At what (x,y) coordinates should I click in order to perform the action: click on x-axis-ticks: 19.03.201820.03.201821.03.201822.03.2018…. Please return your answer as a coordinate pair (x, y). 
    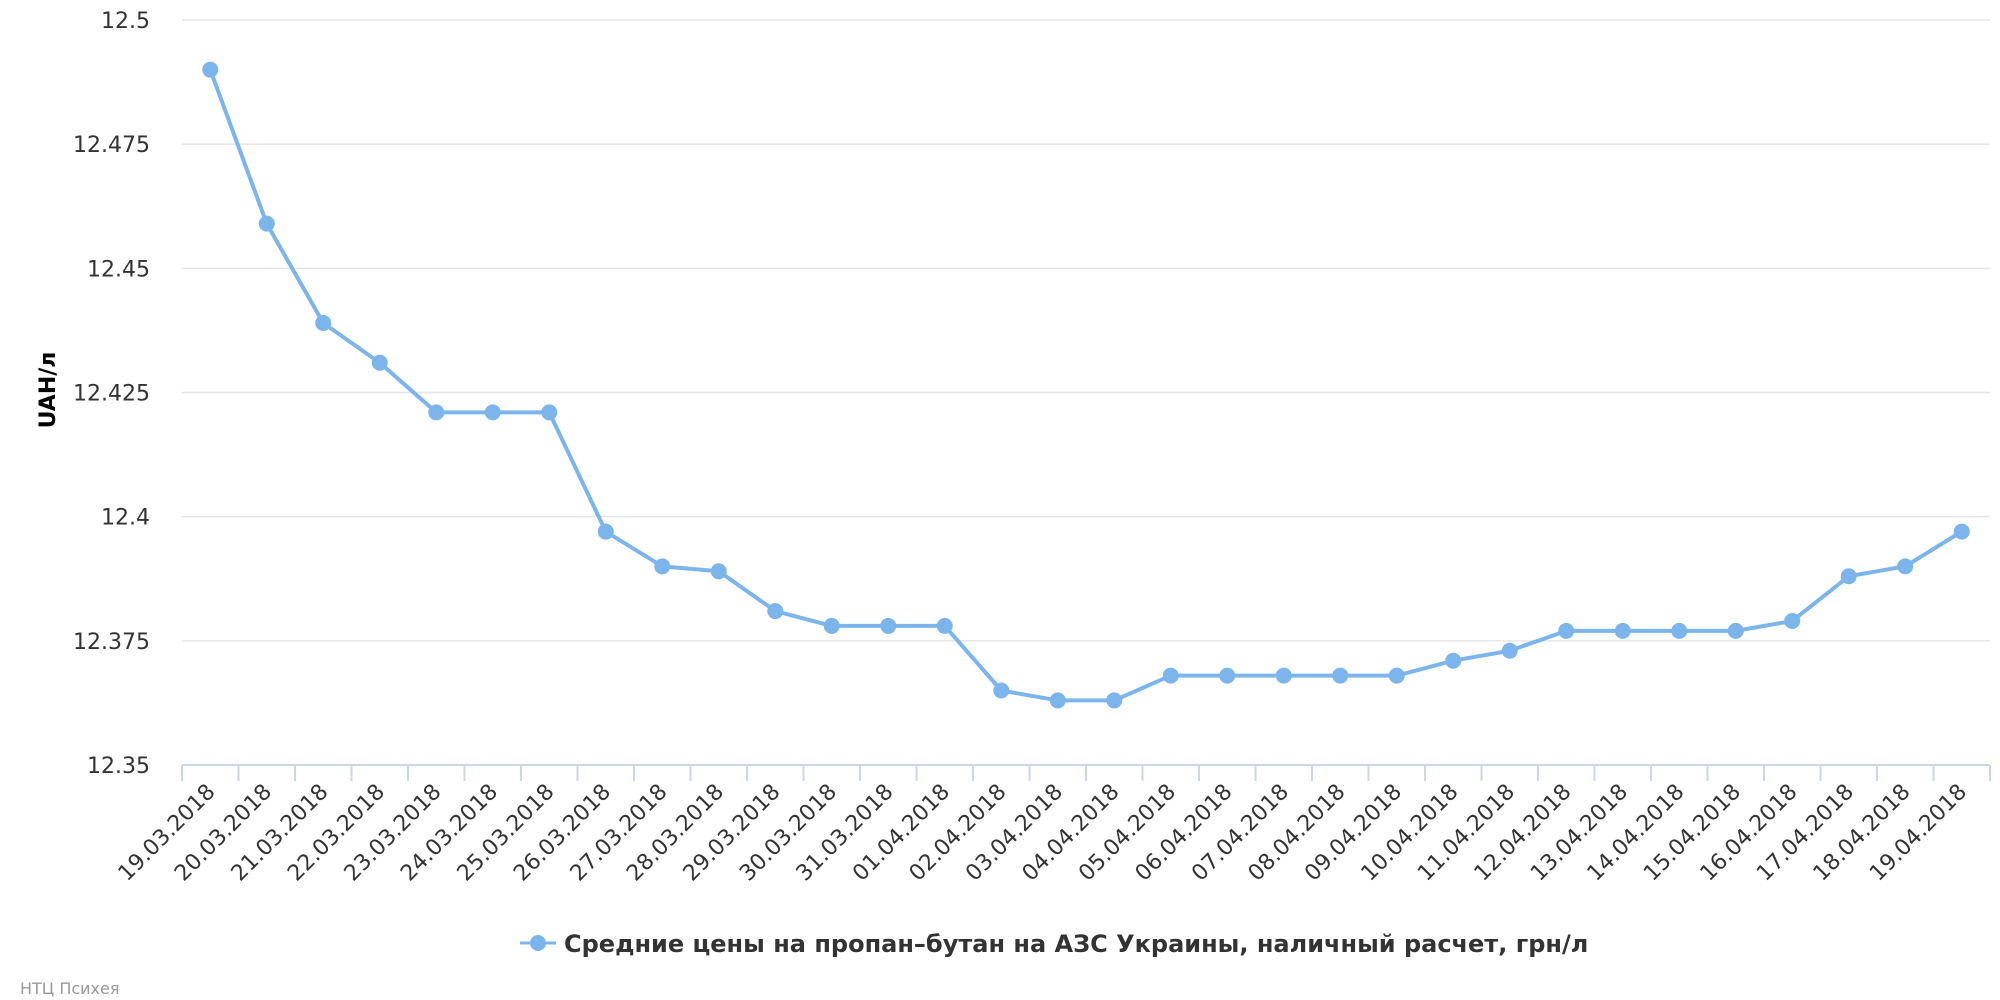
    Looking at the image, I should click on (1043, 833).